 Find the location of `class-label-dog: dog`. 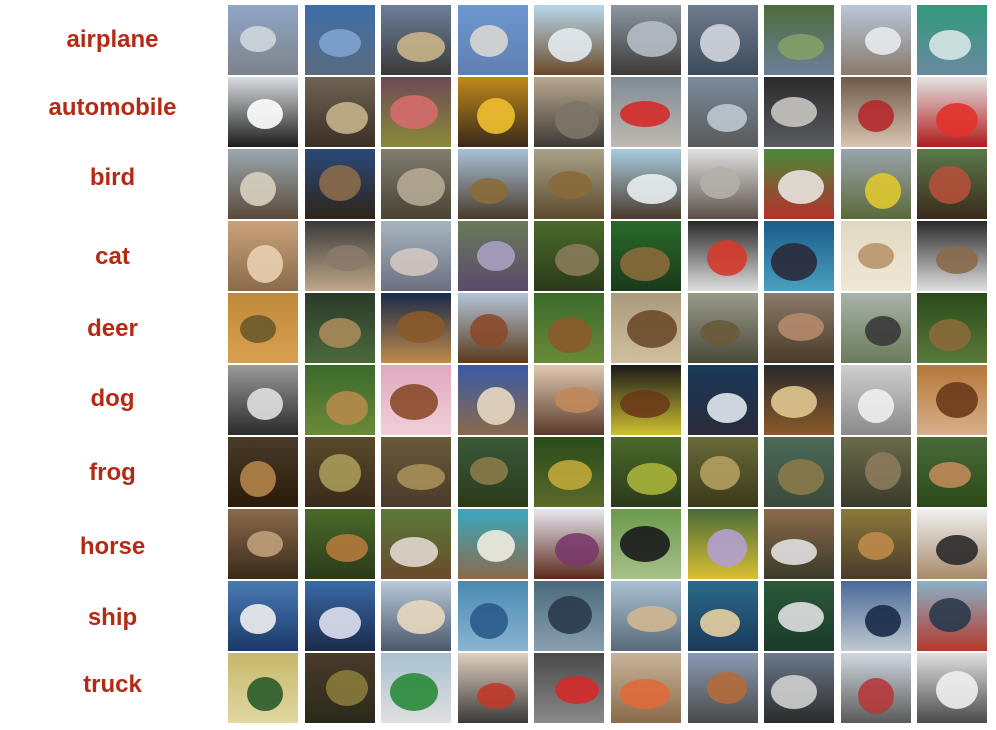

class-label-dog: dog is located at coordinates (112, 398).